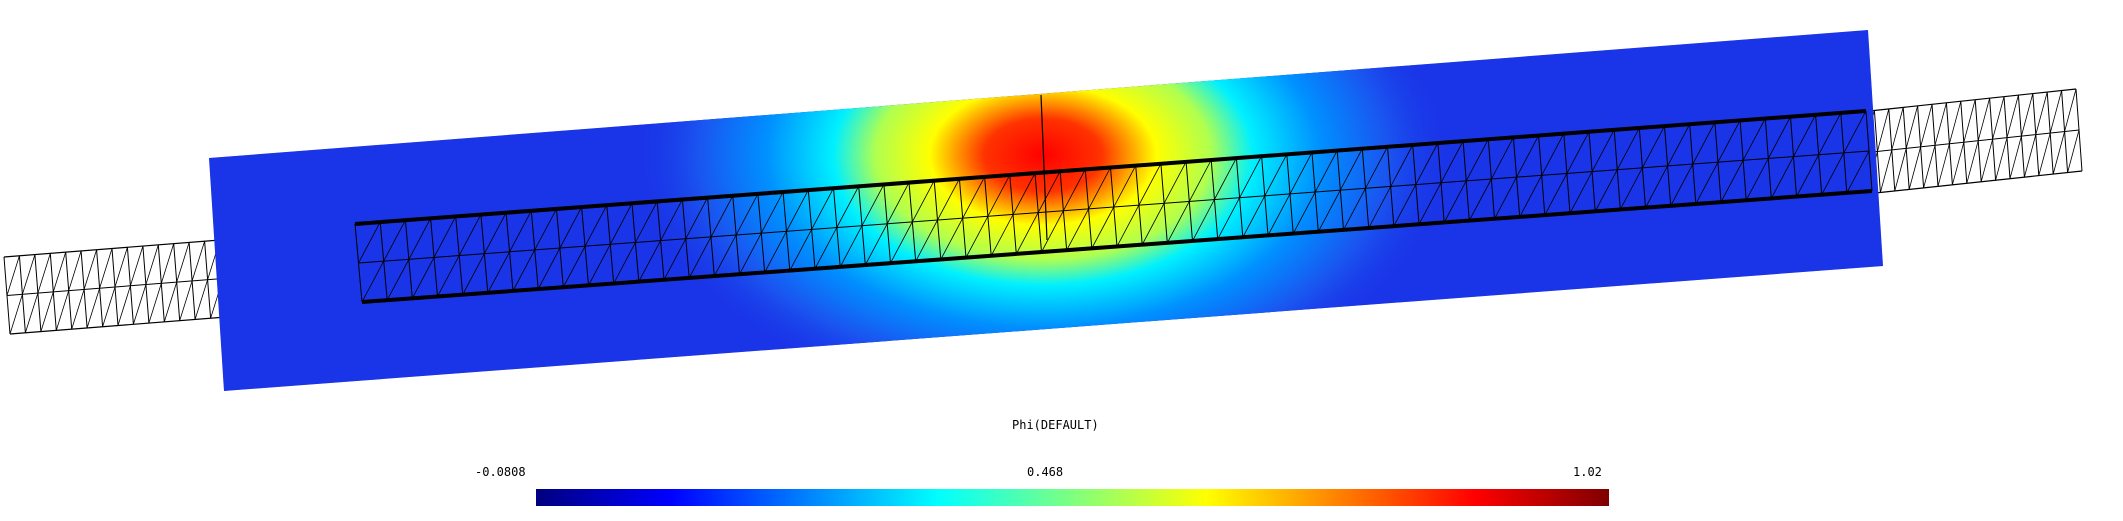 This screenshot has width=2123, height=521. What do you see at coordinates (1045, 472) in the screenshot?
I see `colorbar-mid-label: 0.468` at bounding box center [1045, 472].